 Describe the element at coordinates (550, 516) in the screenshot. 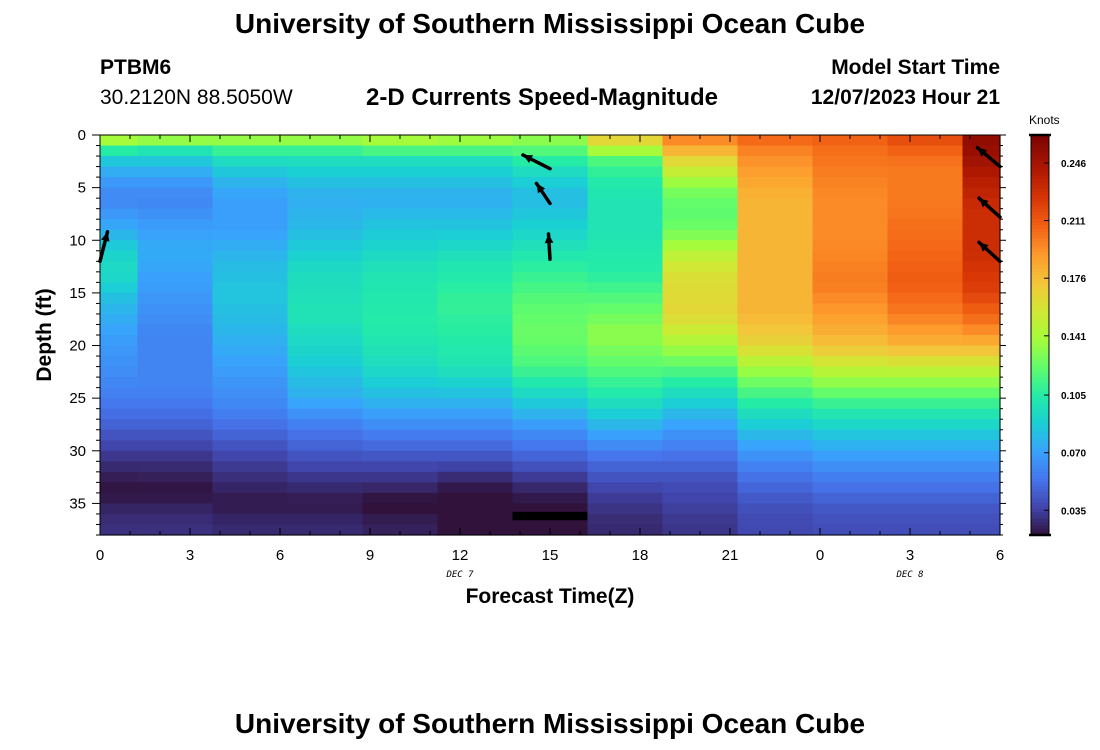

I see `missing-data-cell` at that location.